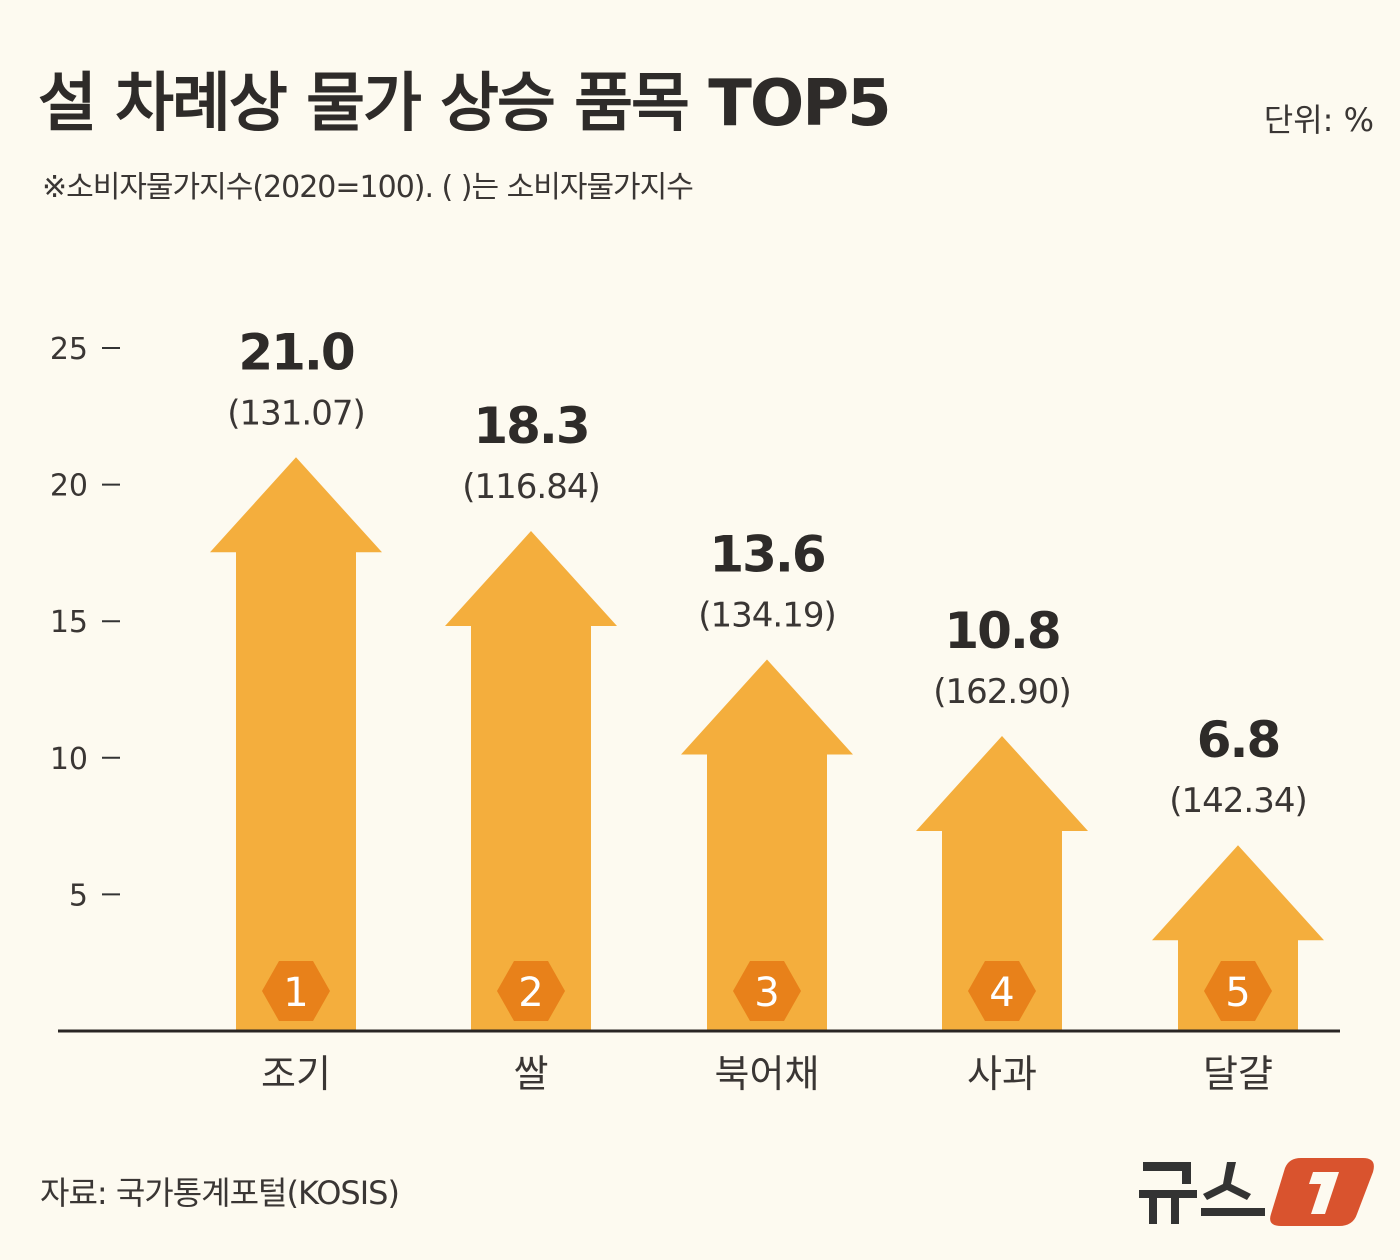 This screenshot has width=1400, height=1260. I want to click on rank-number: 2, so click(530, 993).